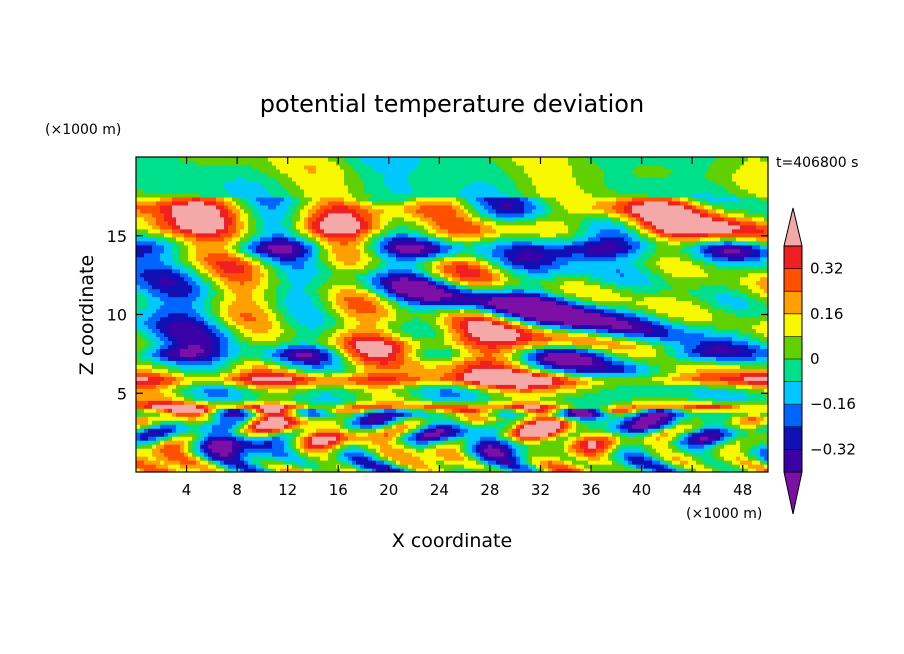 Image resolution: width=904 pixels, height=654 pixels. Describe the element at coordinates (793, 325) in the screenshot. I see `colorbar-band` at that location.